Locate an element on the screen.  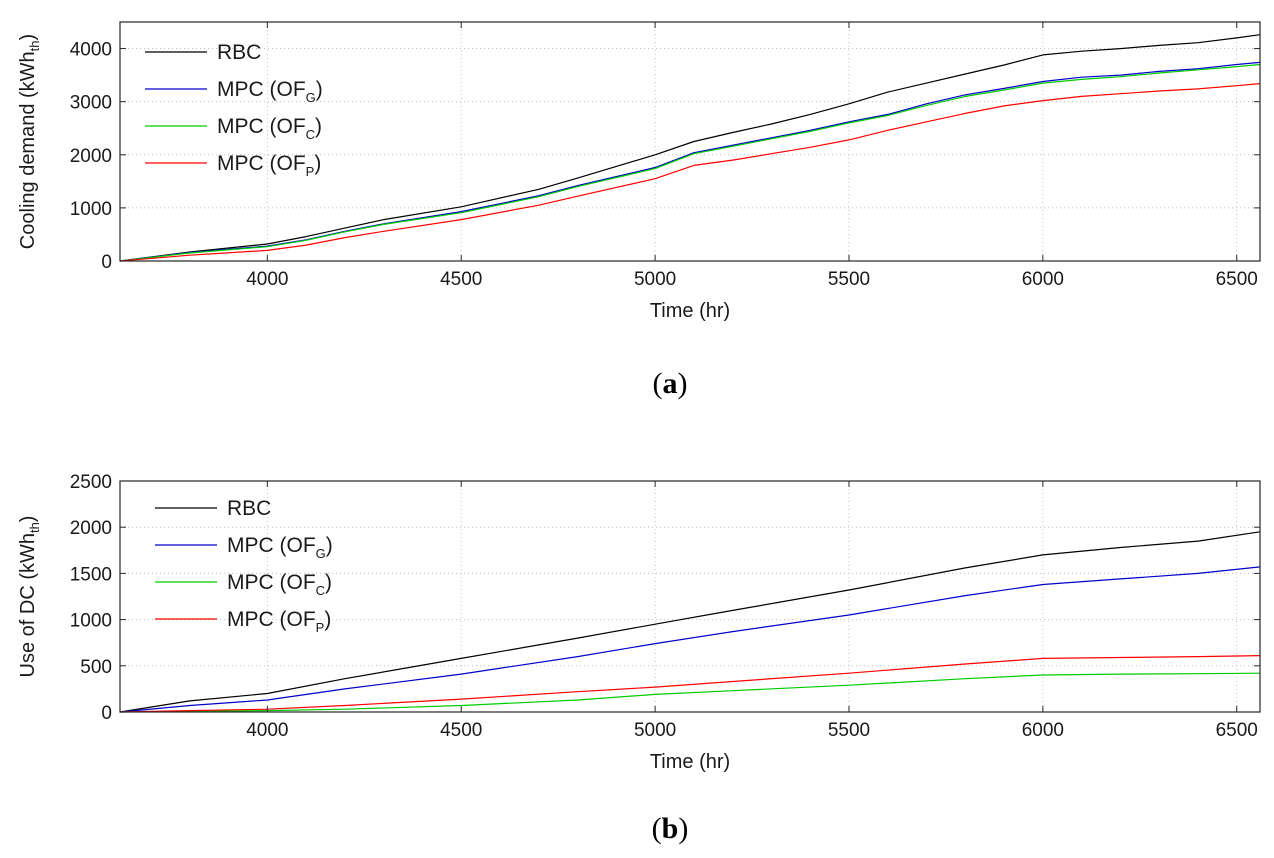
y-tick-label: 1500 is located at coordinates (91, 574).